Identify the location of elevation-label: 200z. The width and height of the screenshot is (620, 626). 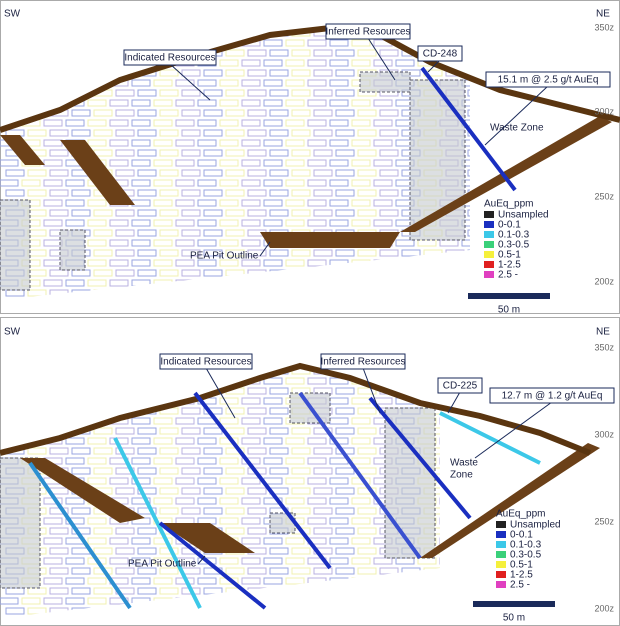
(604, 608).